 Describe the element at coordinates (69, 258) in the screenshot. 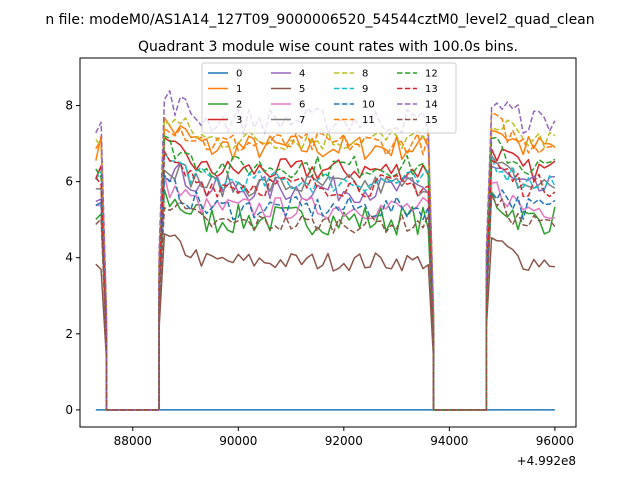

I see `y-tick-label: 4` at that location.